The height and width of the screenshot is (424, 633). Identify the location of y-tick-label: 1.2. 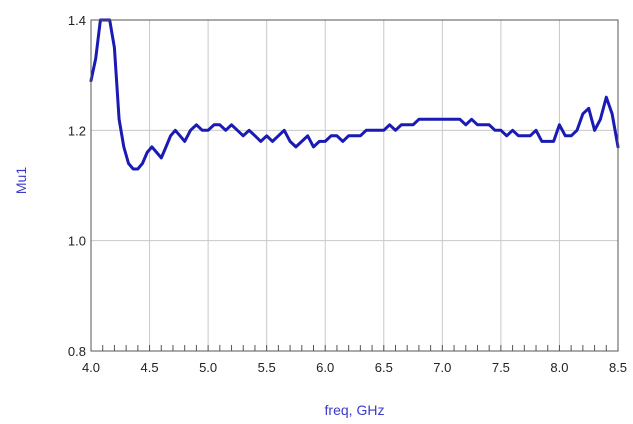
(77, 130).